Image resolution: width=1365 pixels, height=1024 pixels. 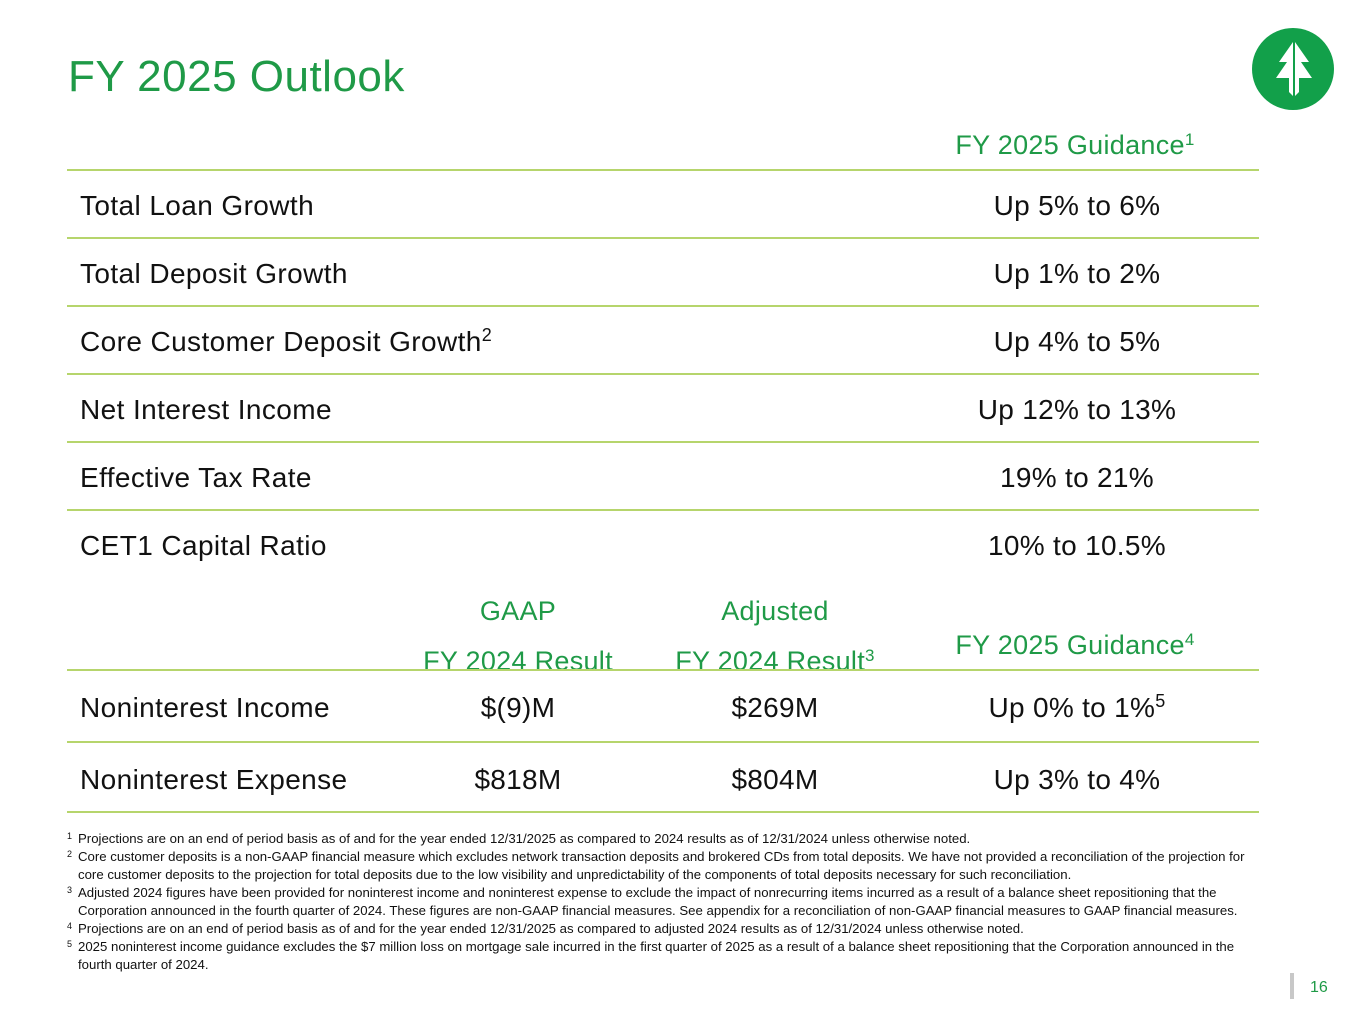 I want to click on table-row: Effective Tax Rate 19% to 21%, so click(x=663, y=476).